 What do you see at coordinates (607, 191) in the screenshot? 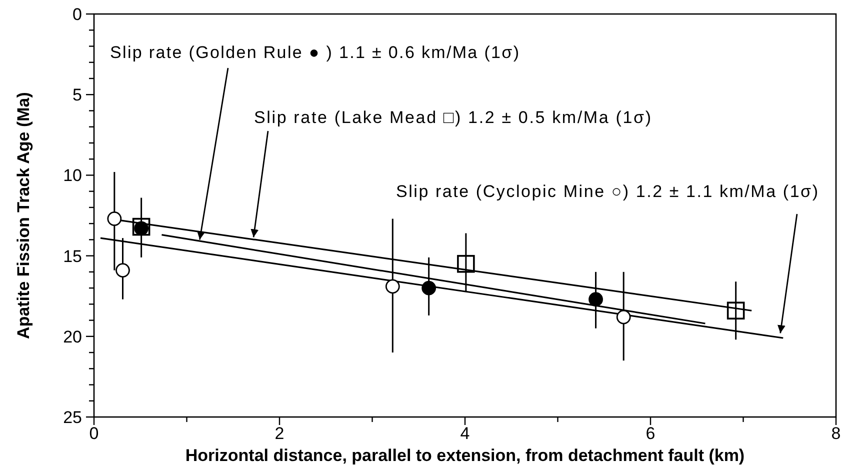
I see `annotation: Slip rate (Cyclopic Mine ○) 1.2 ± 1.1 km/Ma (1σ)` at bounding box center [607, 191].